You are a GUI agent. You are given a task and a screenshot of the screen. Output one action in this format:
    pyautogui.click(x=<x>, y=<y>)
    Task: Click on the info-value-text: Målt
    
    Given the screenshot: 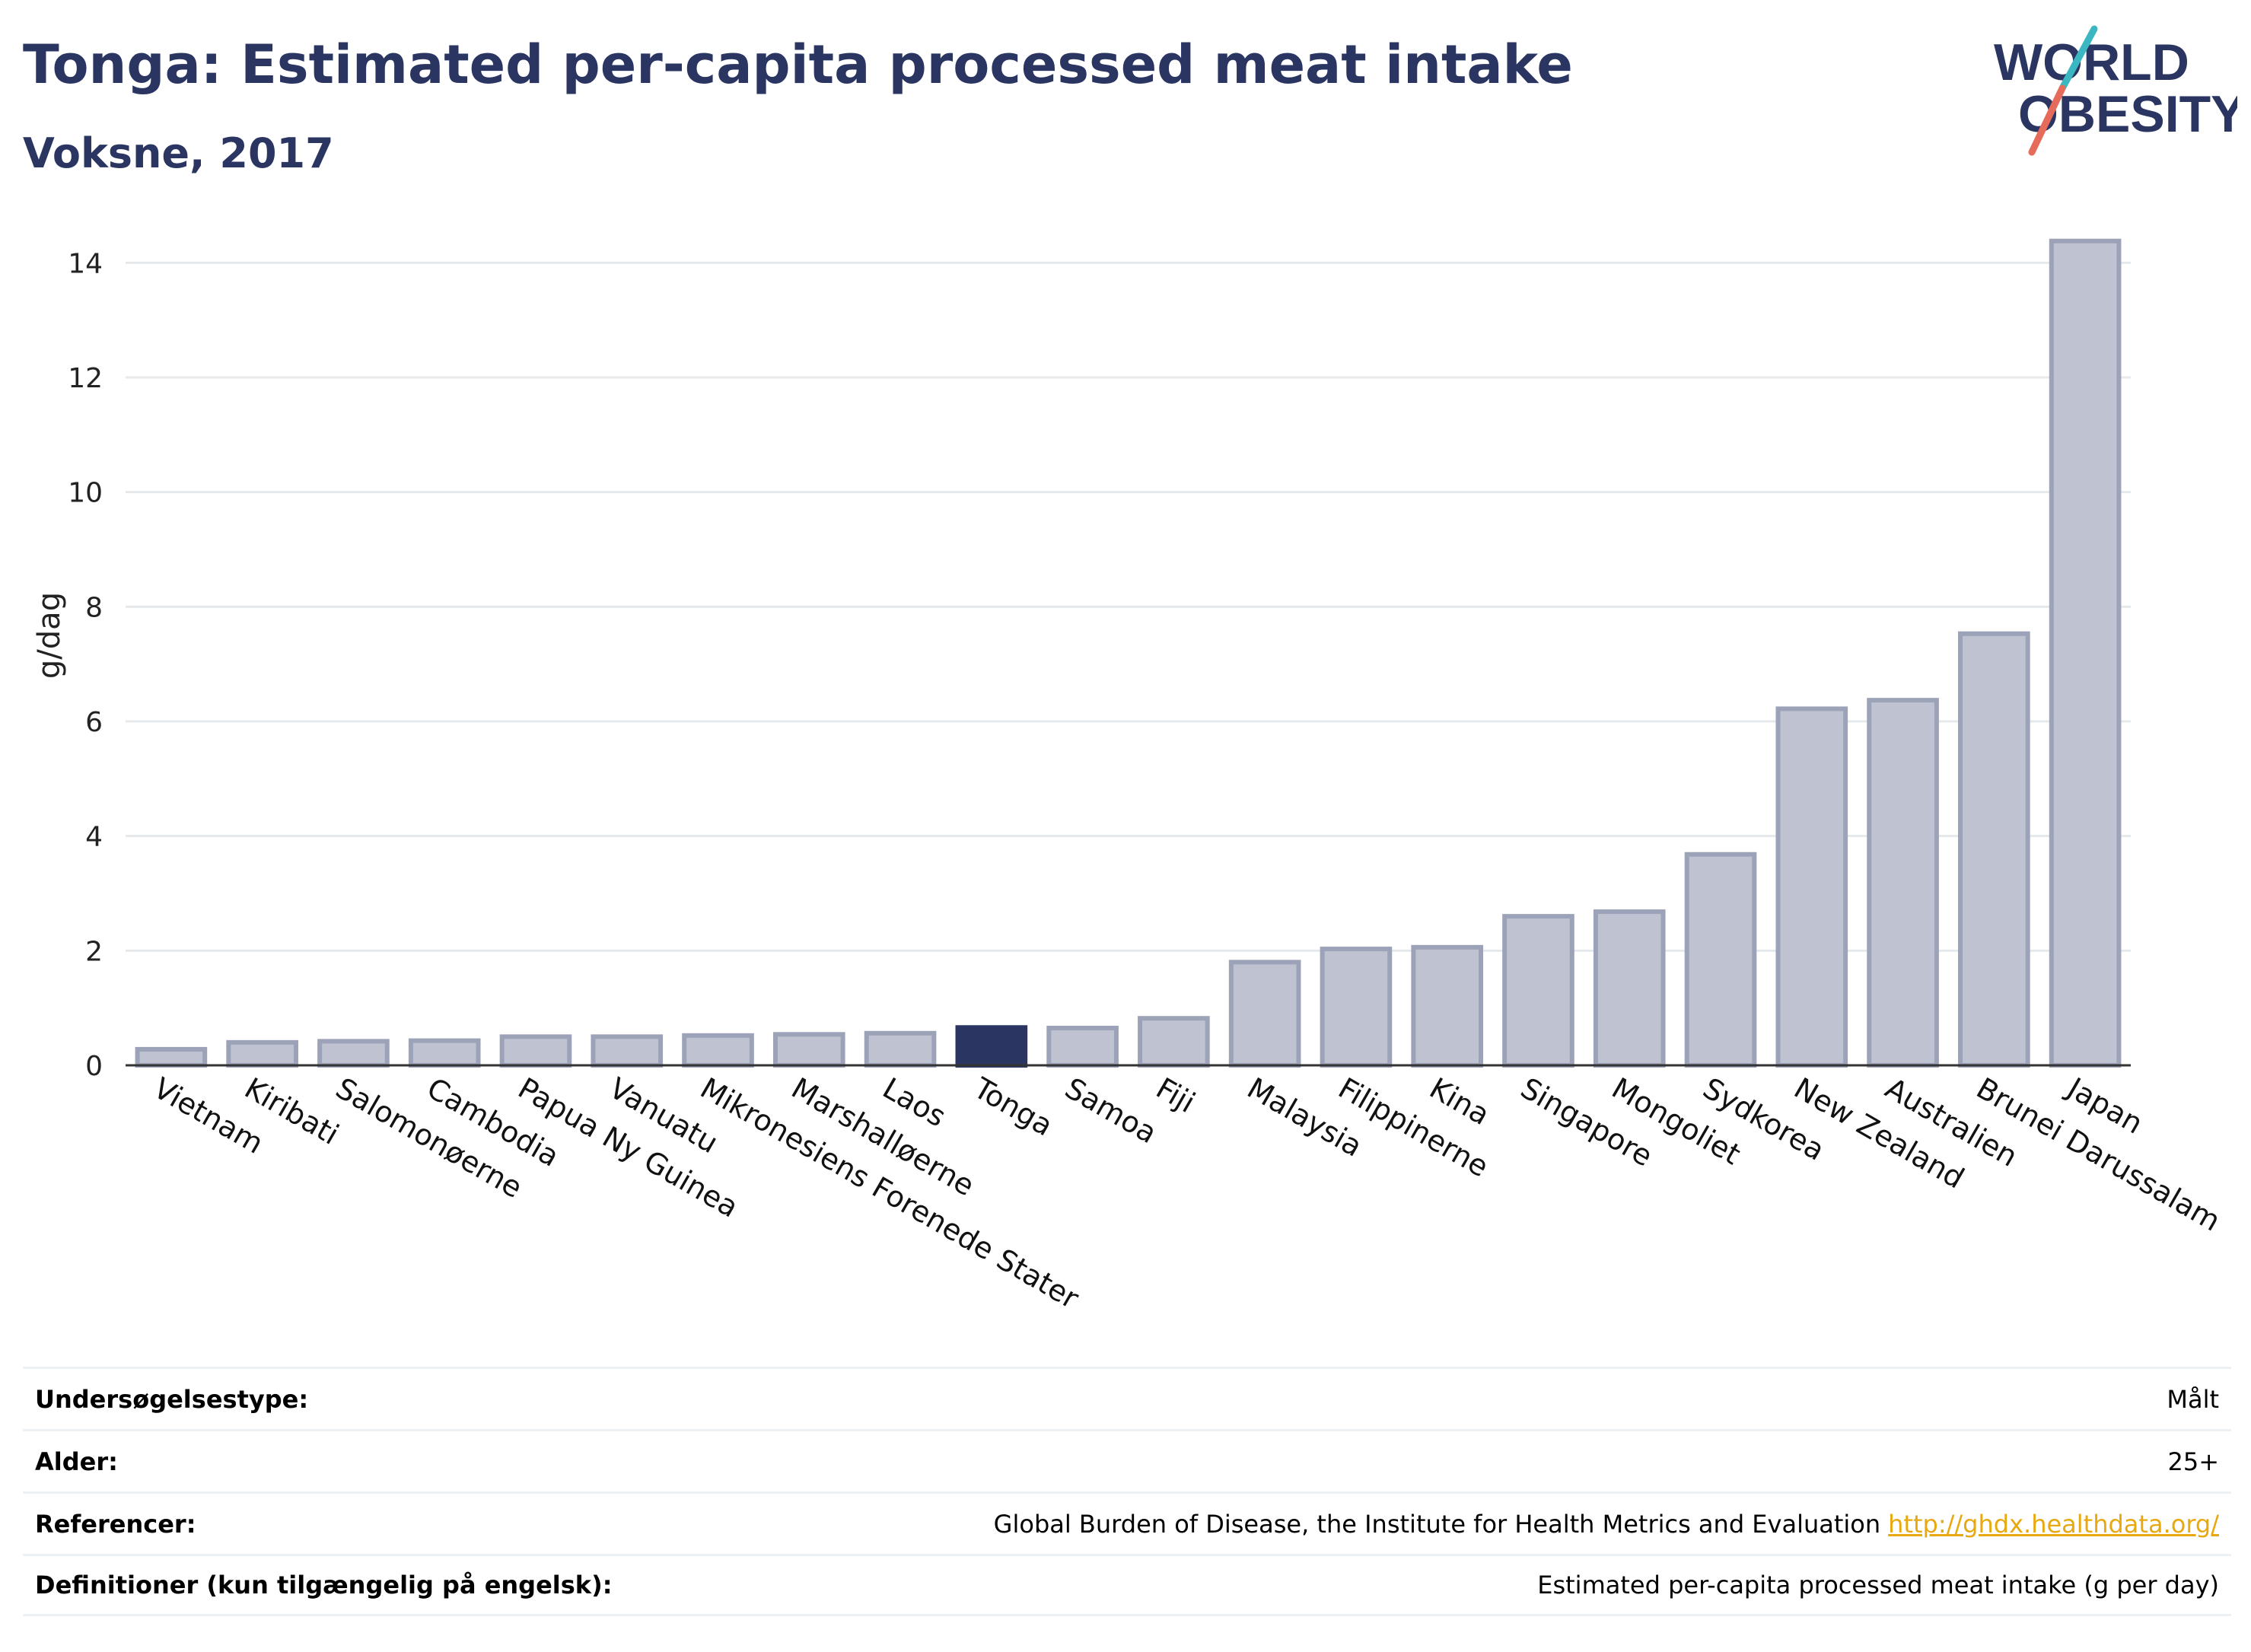 What is the action you would take?
    pyautogui.click(x=2193, y=1399)
    